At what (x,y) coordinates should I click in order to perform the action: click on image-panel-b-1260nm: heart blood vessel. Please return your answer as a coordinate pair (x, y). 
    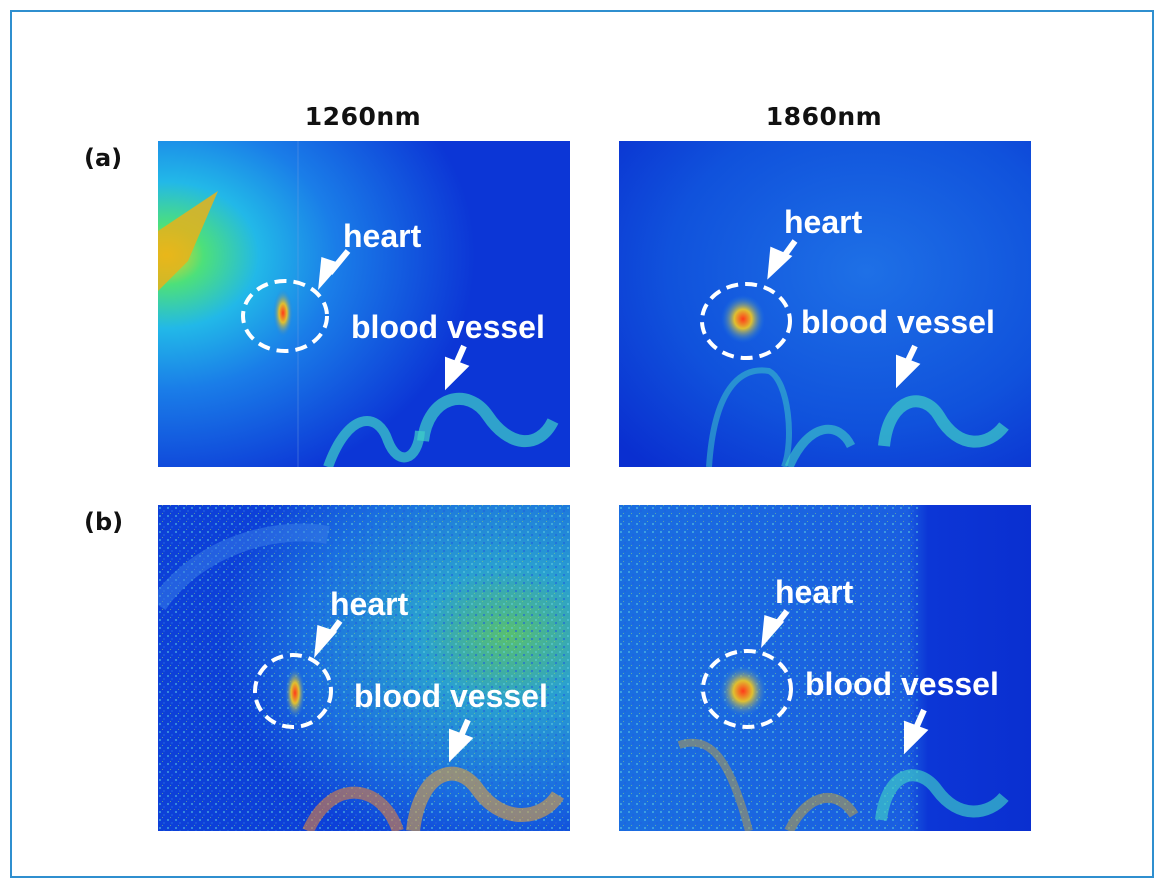
    Looking at the image, I should click on (364, 668).